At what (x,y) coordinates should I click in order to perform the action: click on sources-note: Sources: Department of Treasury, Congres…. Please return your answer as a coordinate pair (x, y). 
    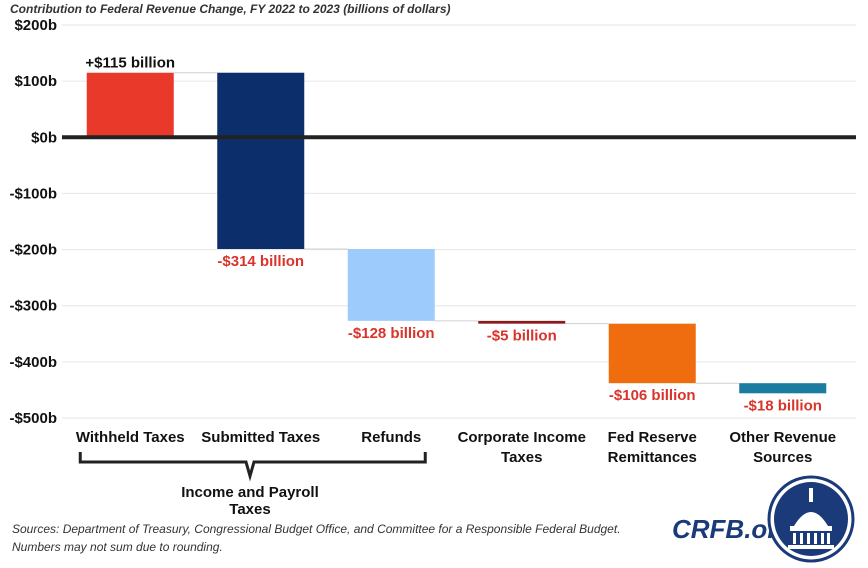
    Looking at the image, I should click on (316, 538).